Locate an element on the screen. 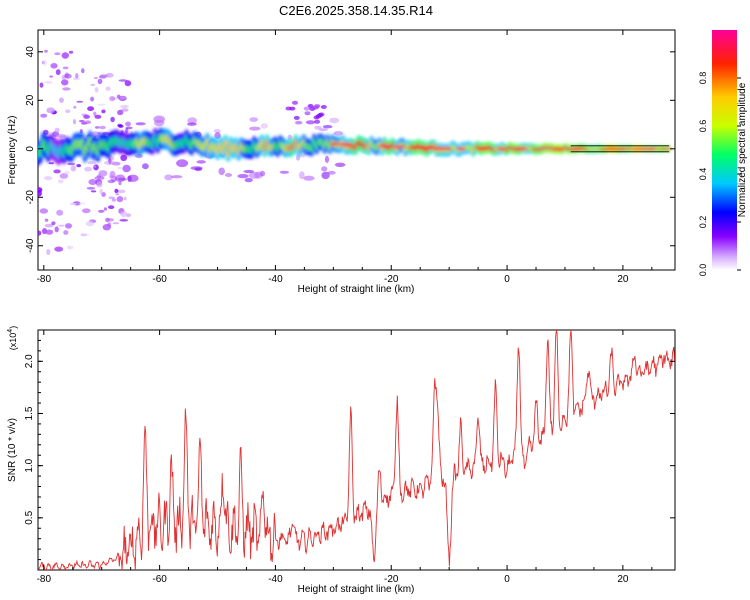  spectrogram-xtick-label: -40 is located at coordinates (275, 279).